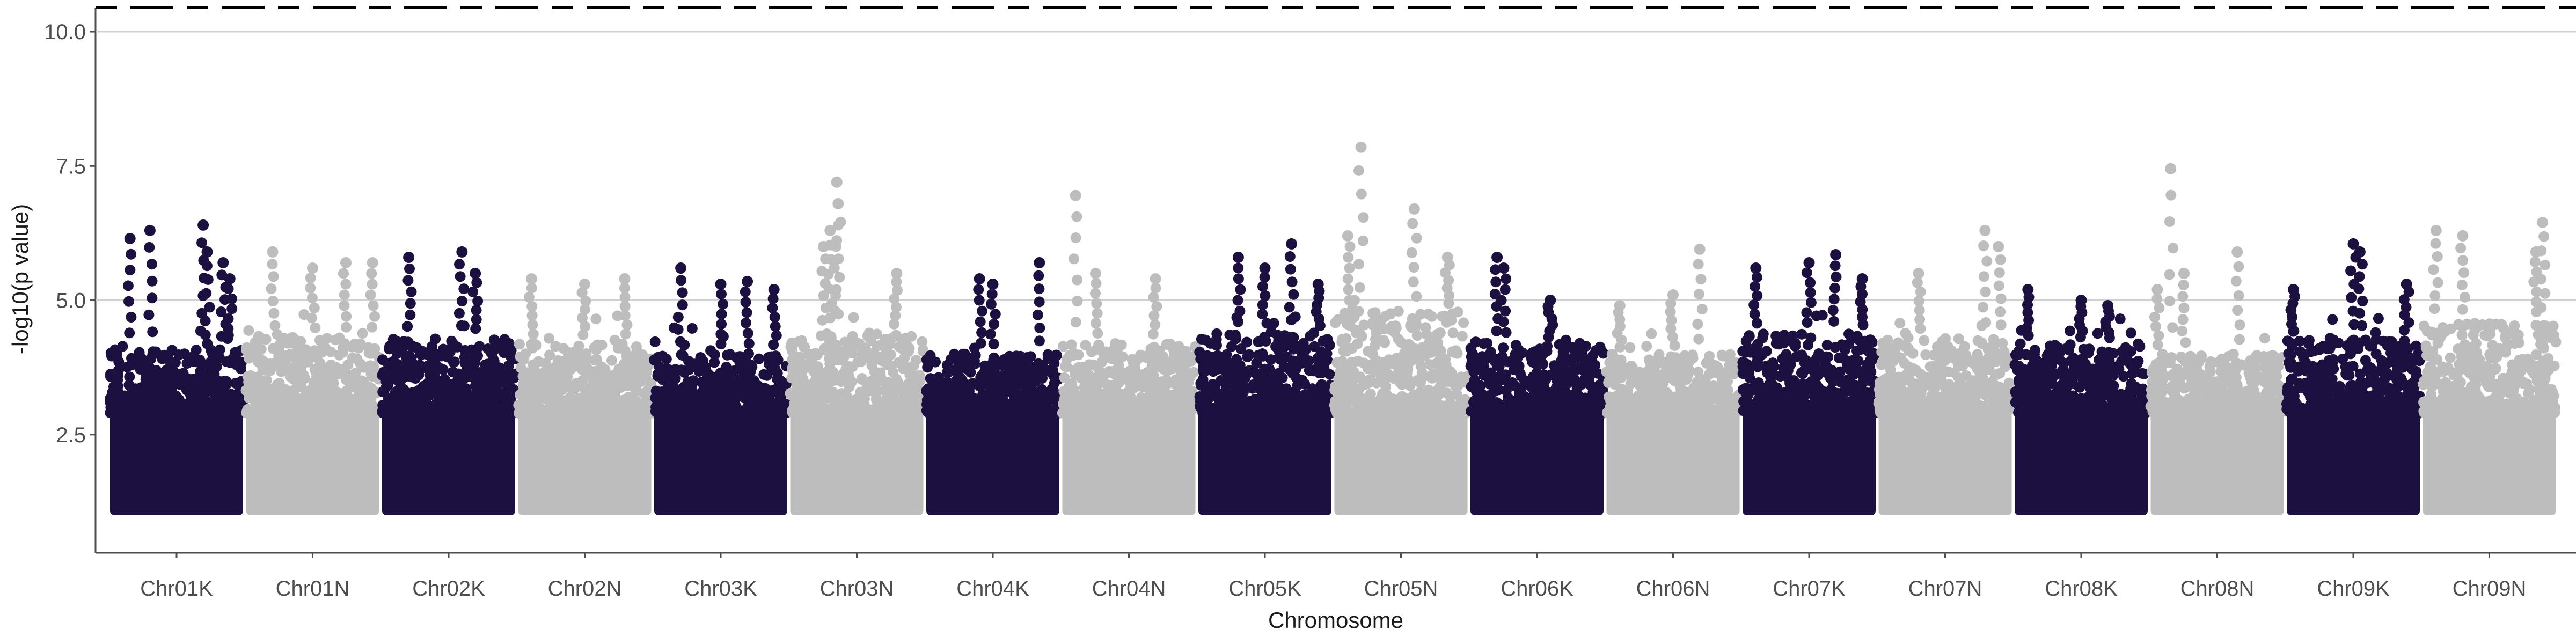 Image resolution: width=2576 pixels, height=644 pixels. I want to click on series-Chr02N, so click(585, 394).